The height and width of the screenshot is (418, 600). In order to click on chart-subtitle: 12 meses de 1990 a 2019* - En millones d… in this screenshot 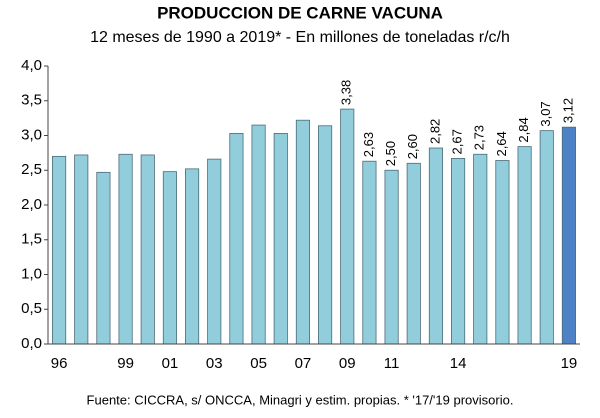, I will do `click(300, 37)`.